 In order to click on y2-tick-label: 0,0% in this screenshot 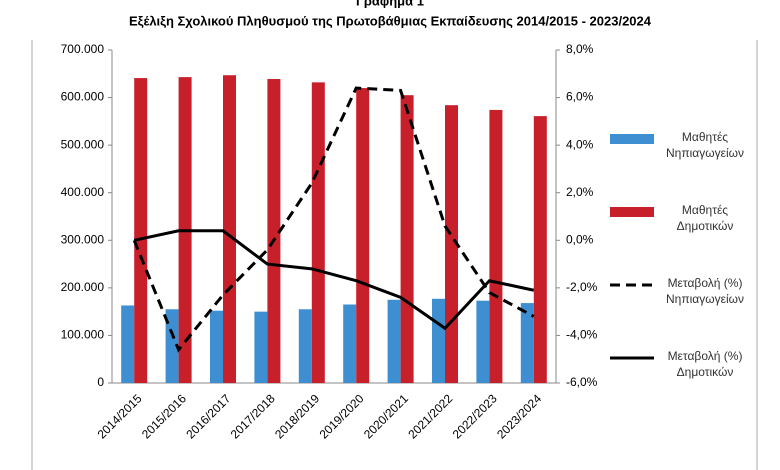, I will do `click(580, 239)`.